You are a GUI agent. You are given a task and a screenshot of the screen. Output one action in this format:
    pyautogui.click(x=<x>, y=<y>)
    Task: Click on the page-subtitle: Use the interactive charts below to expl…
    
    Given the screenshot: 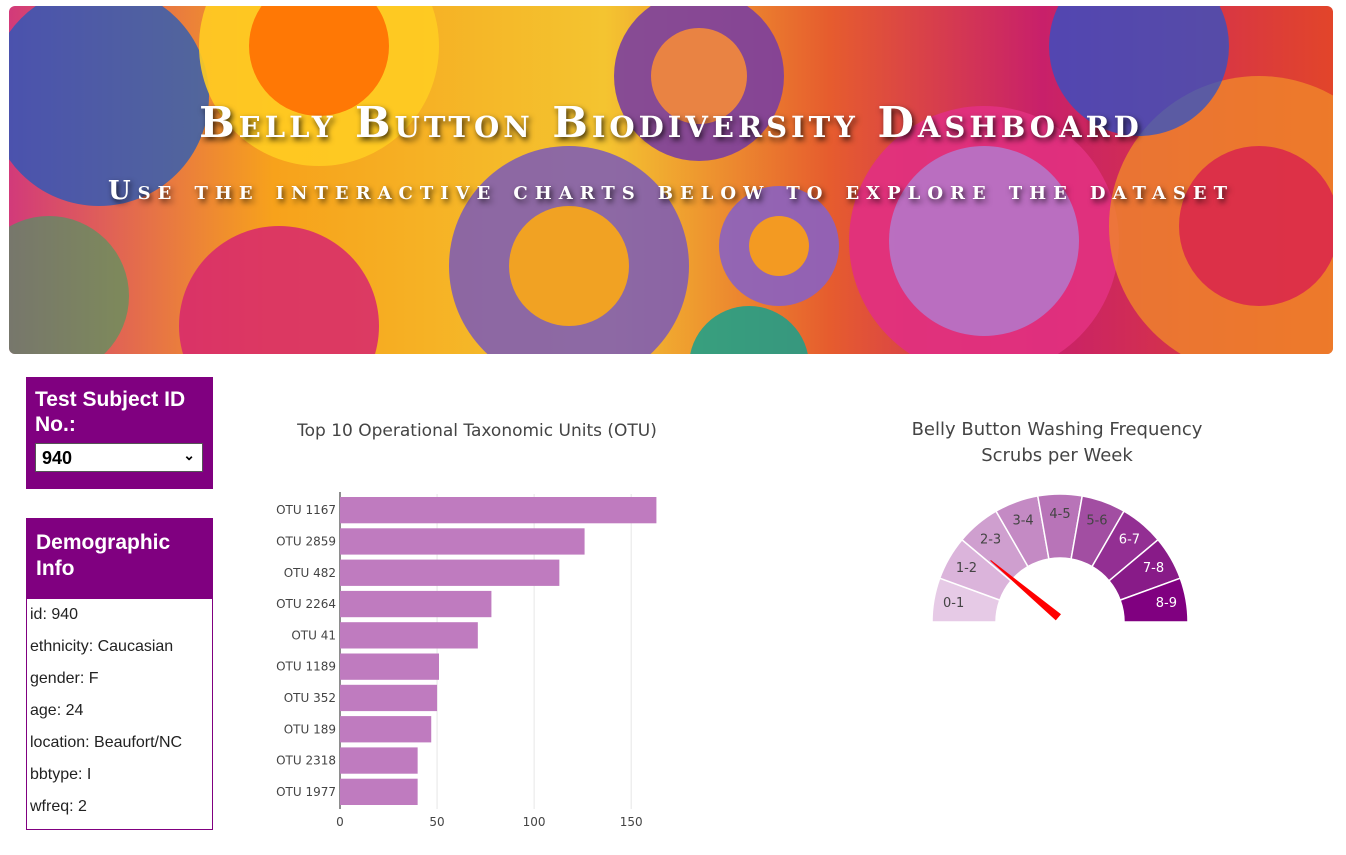 What is the action you would take?
    pyautogui.click(x=671, y=191)
    